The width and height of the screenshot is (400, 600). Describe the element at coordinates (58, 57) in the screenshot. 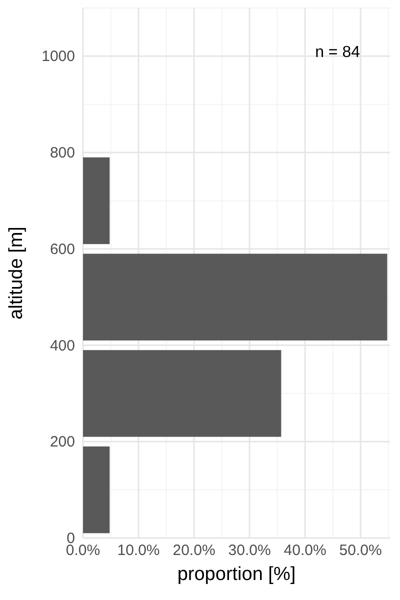

I see `y-tick-label: 1000` at that location.